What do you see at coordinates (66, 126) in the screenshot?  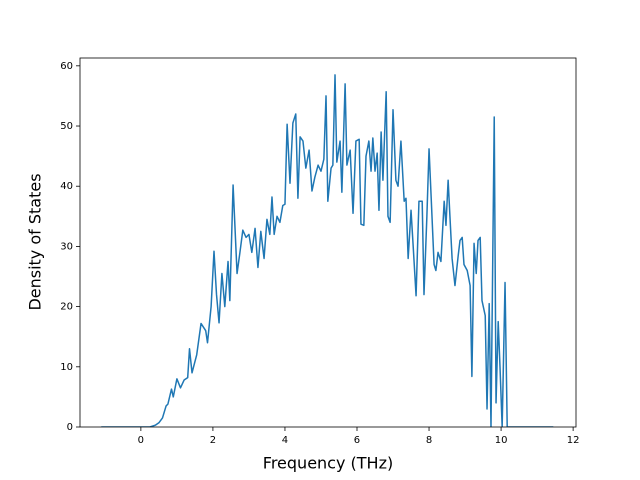 I see `y-tick-label: 50` at bounding box center [66, 126].